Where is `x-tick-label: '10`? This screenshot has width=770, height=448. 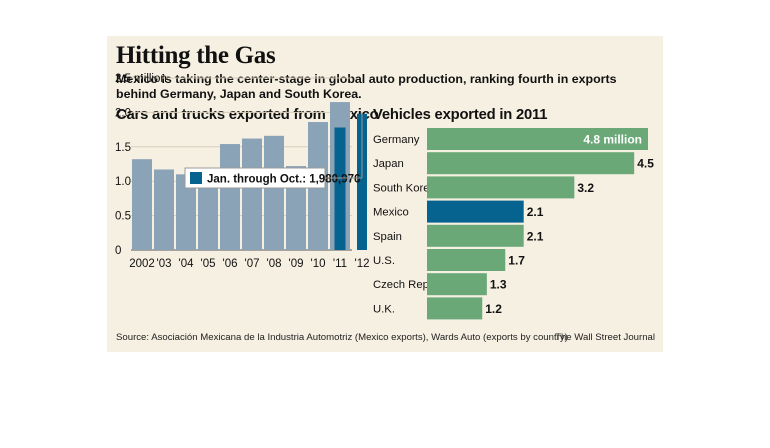 x-tick-label: '10 is located at coordinates (318, 264).